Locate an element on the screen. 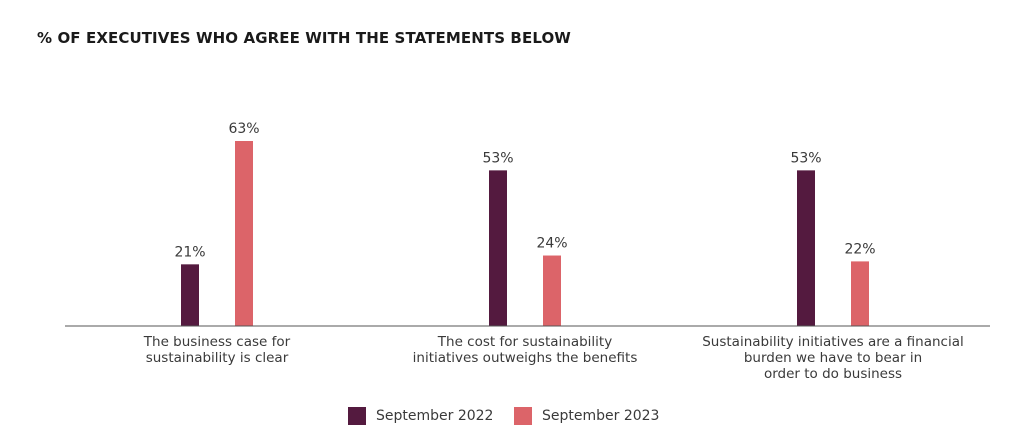  category-label-line: The business case for is located at coordinates (217, 342).